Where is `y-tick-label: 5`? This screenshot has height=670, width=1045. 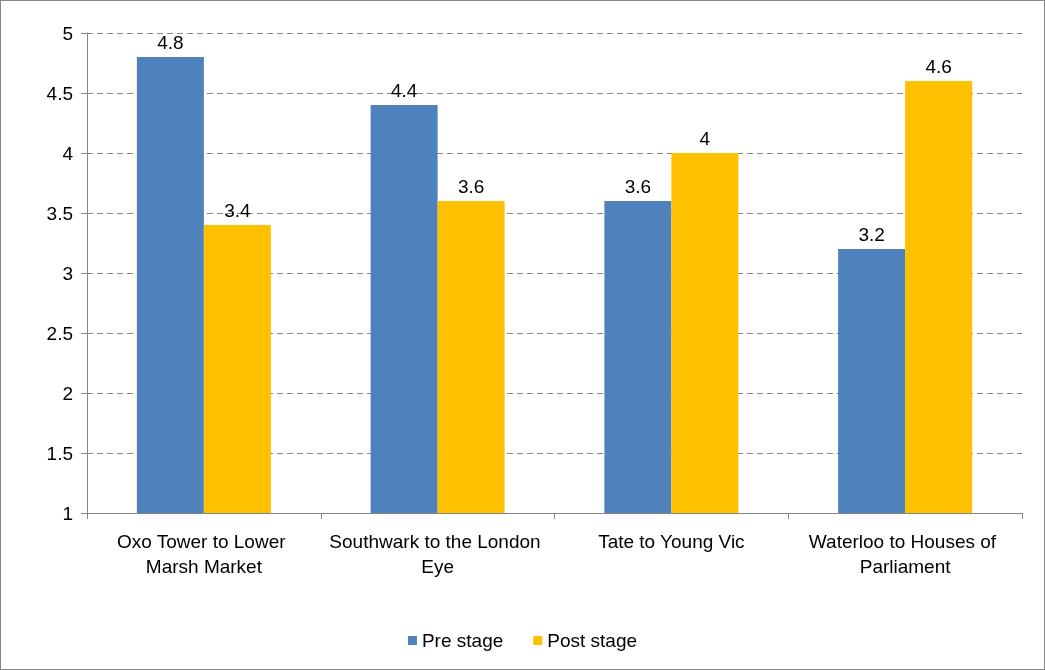
y-tick-label: 5 is located at coordinates (67, 33).